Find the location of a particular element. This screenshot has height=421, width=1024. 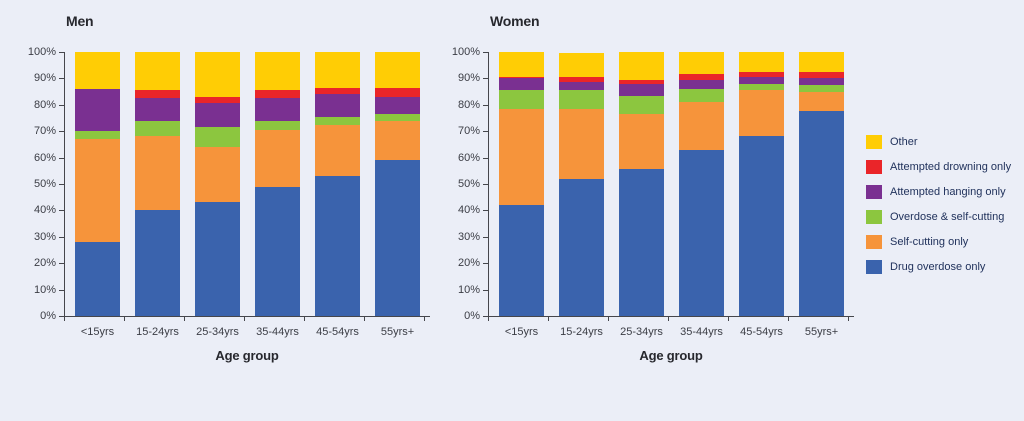

legend-label: Drug overdose only is located at coordinates (938, 267).